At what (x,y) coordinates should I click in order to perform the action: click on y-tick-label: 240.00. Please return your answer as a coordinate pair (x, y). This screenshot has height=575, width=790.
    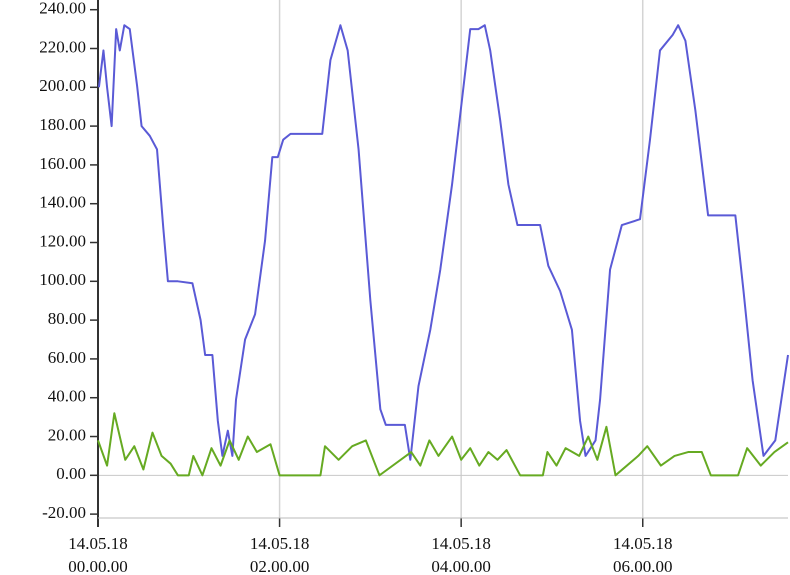
    Looking at the image, I should click on (62, 9).